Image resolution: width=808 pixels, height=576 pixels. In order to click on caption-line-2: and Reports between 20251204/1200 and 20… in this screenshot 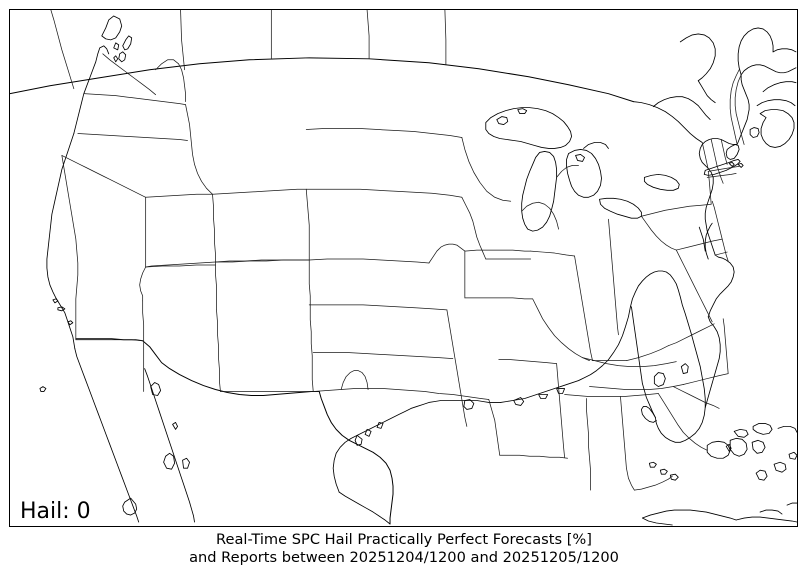, I will do `click(404, 557)`.